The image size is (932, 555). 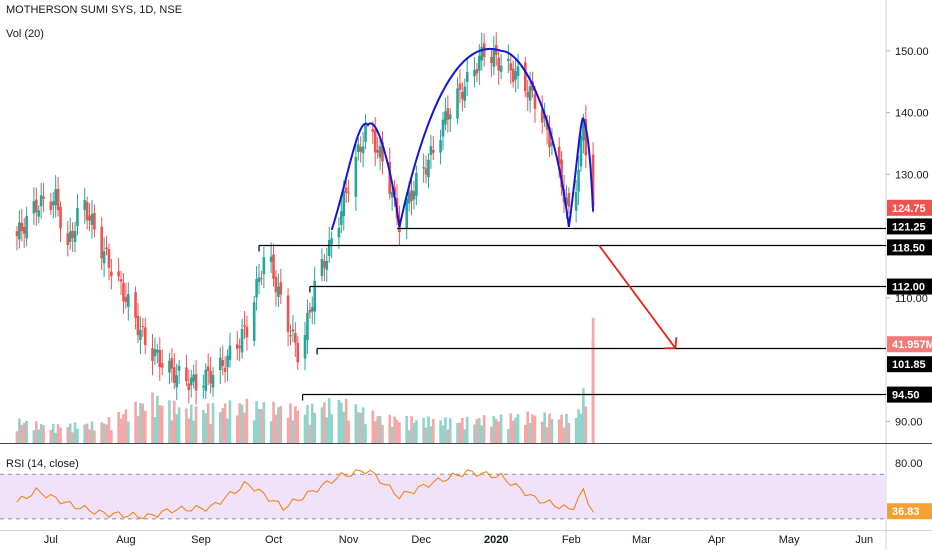 What do you see at coordinates (273, 540) in the screenshot?
I see `time-tick-label: Oct` at bounding box center [273, 540].